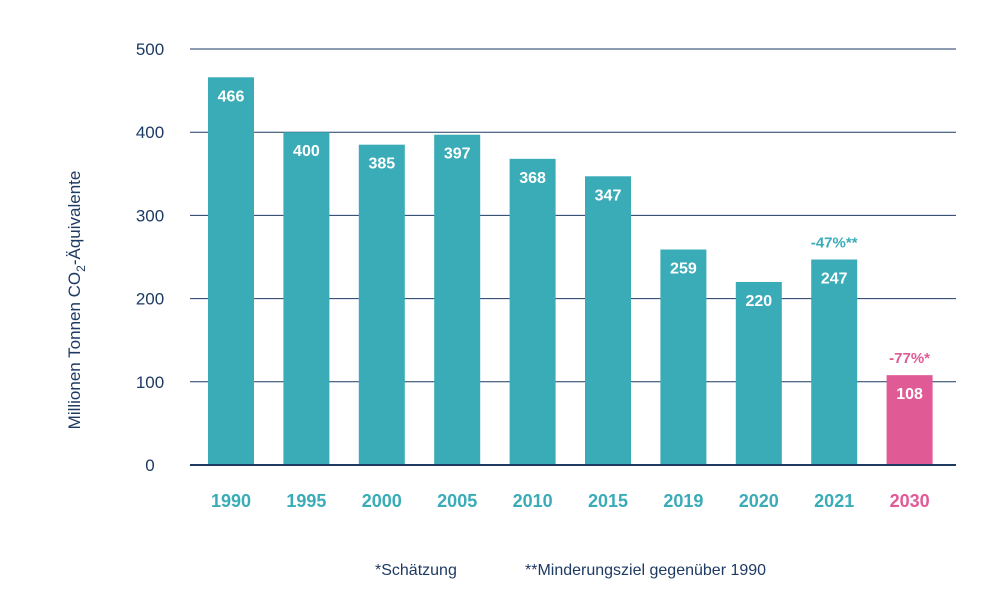 Image resolution: width=1000 pixels, height=616 pixels. What do you see at coordinates (683, 357) in the screenshot?
I see `bar-2019` at bounding box center [683, 357].